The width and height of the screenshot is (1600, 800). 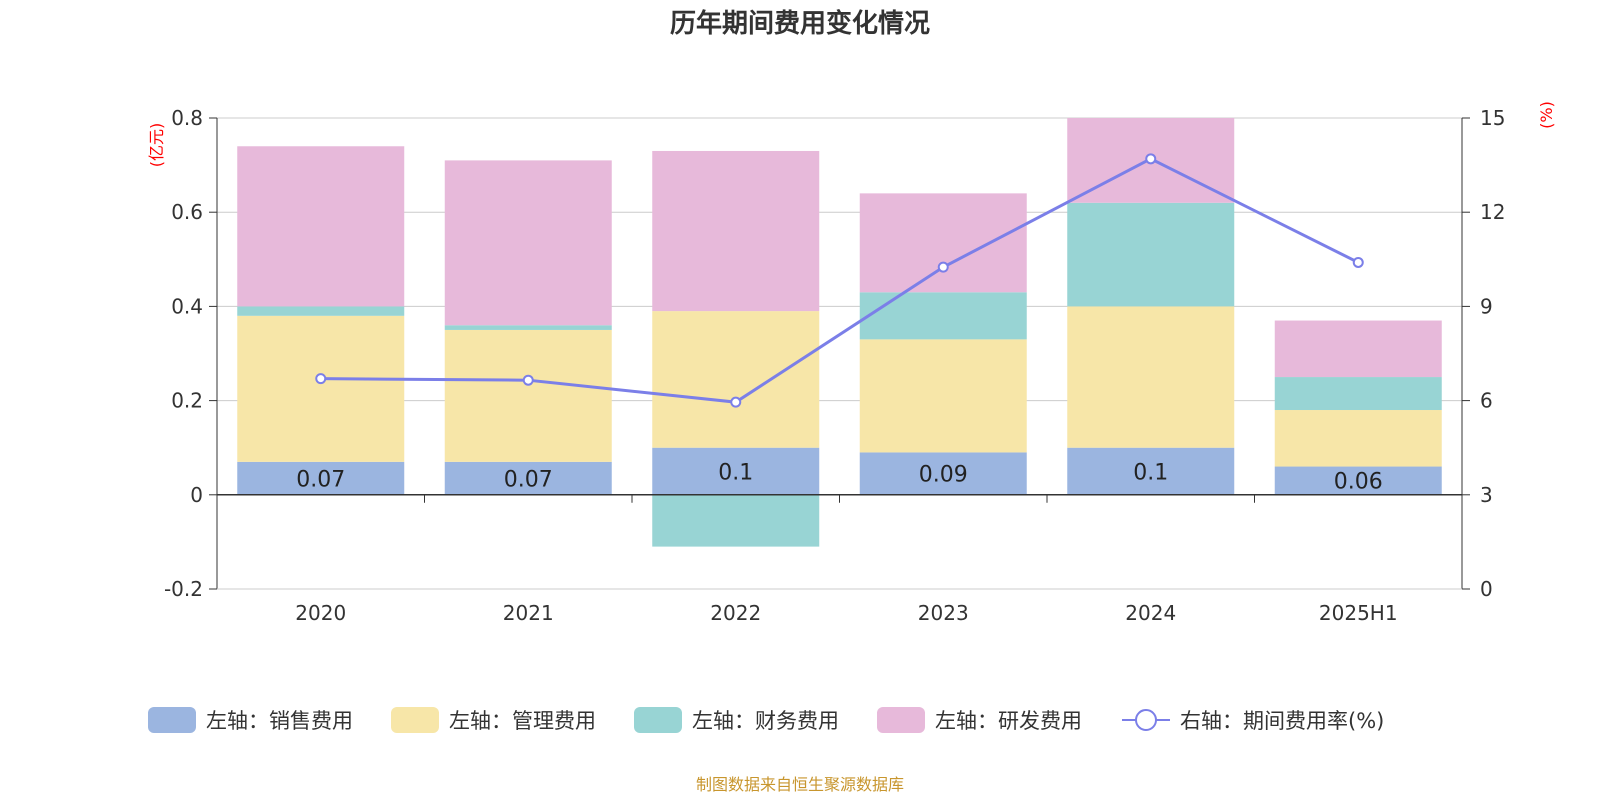 I want to click on right-tick-label: 3, so click(x=1486, y=495).